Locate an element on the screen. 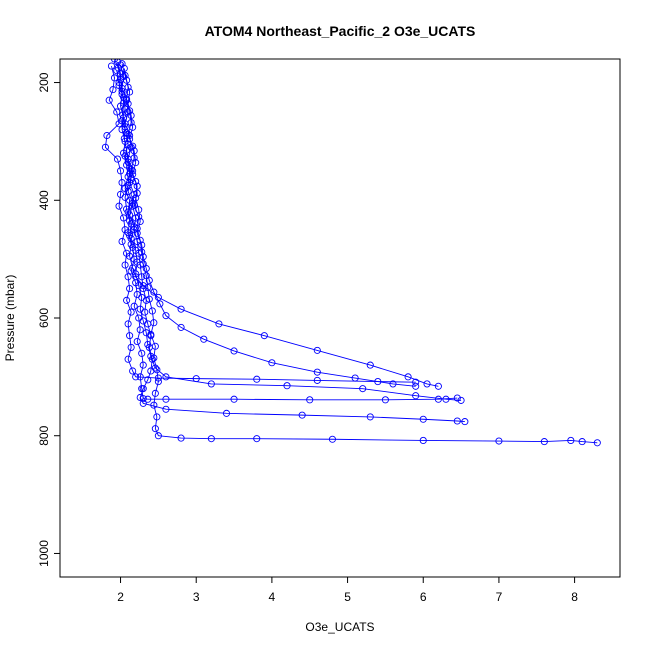 The image size is (650, 650). x-axis: 2 3 4 5 6 7 8 is located at coordinates (347, 590).